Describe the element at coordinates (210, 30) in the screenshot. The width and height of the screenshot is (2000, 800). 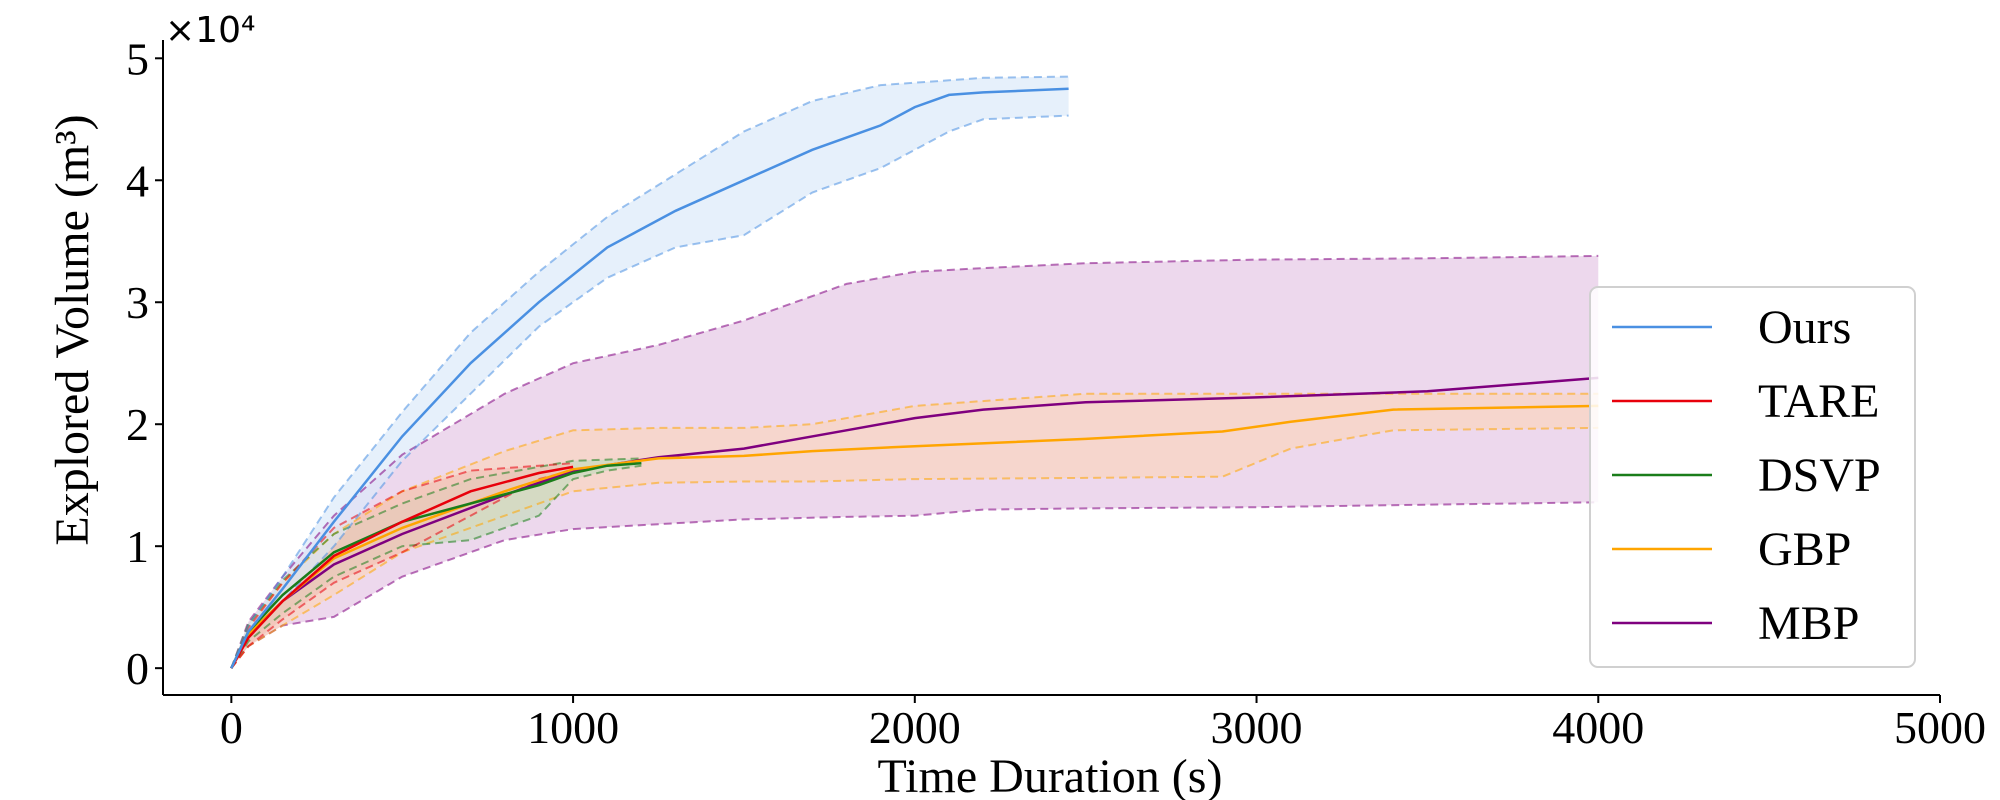
I see `y-multiplier-label: ×10⁴` at that location.